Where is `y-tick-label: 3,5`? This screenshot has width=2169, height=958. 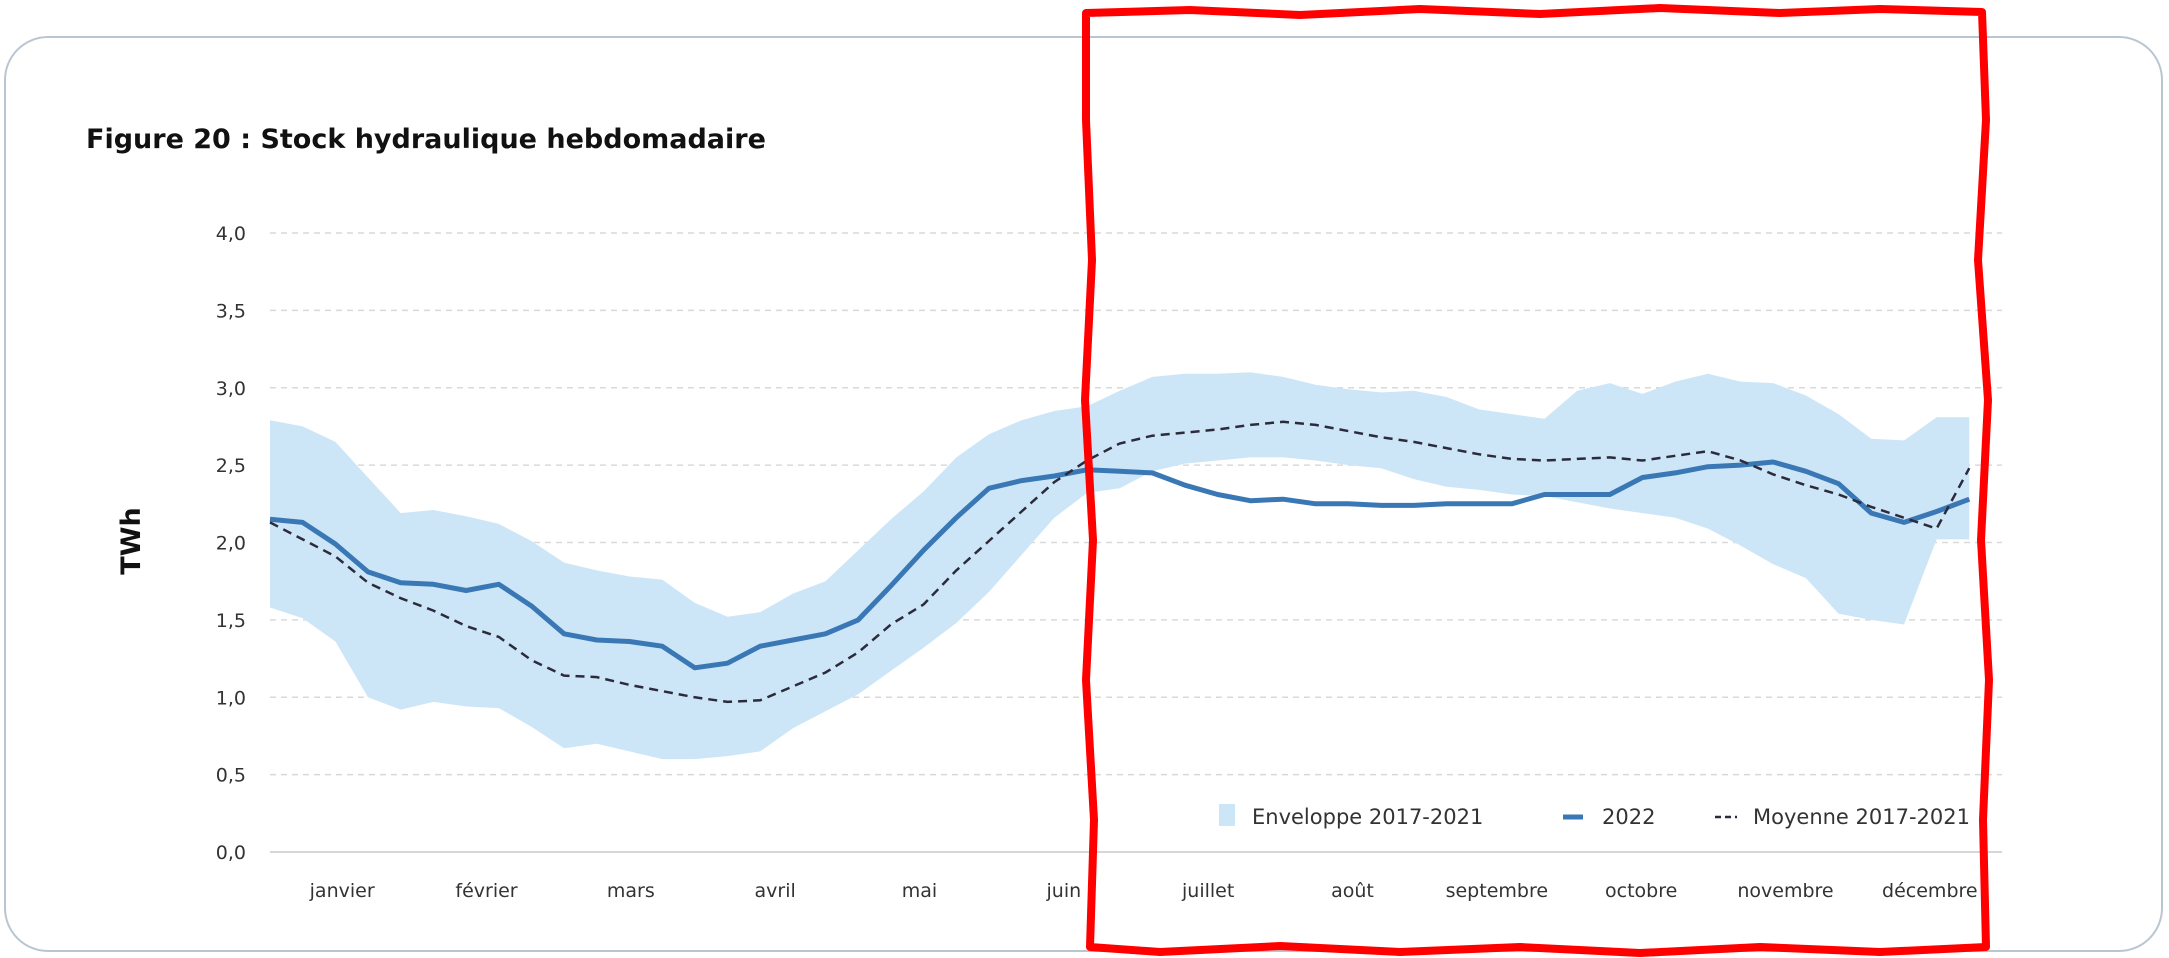
y-tick-label: 3,5 is located at coordinates (231, 311).